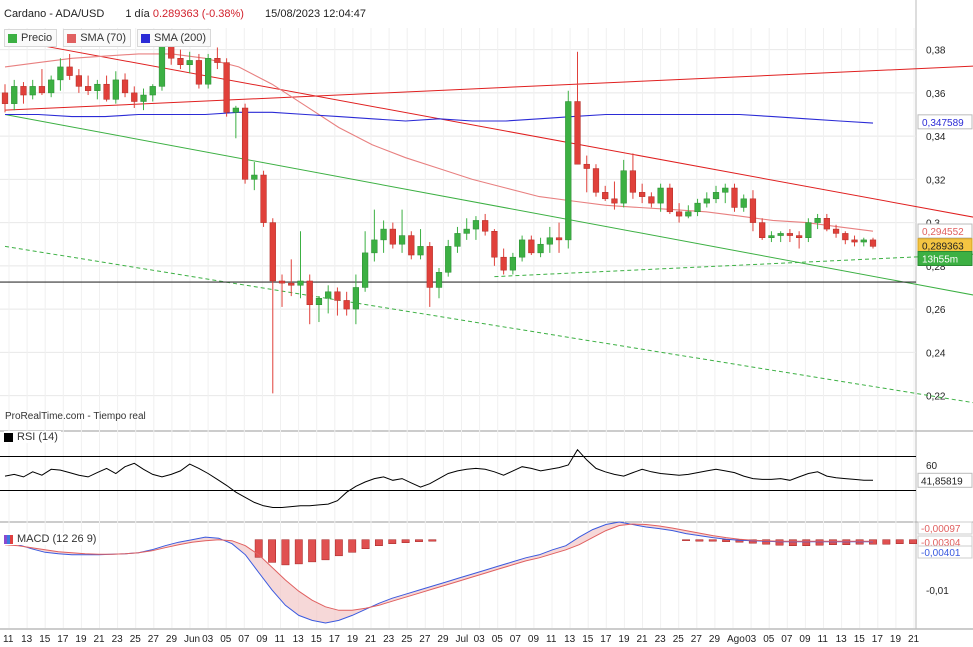 The image size is (973, 647). What do you see at coordinates (52, 539) in the screenshot?
I see `macd-panel-label: MACD (12 26 9)` at bounding box center [52, 539].